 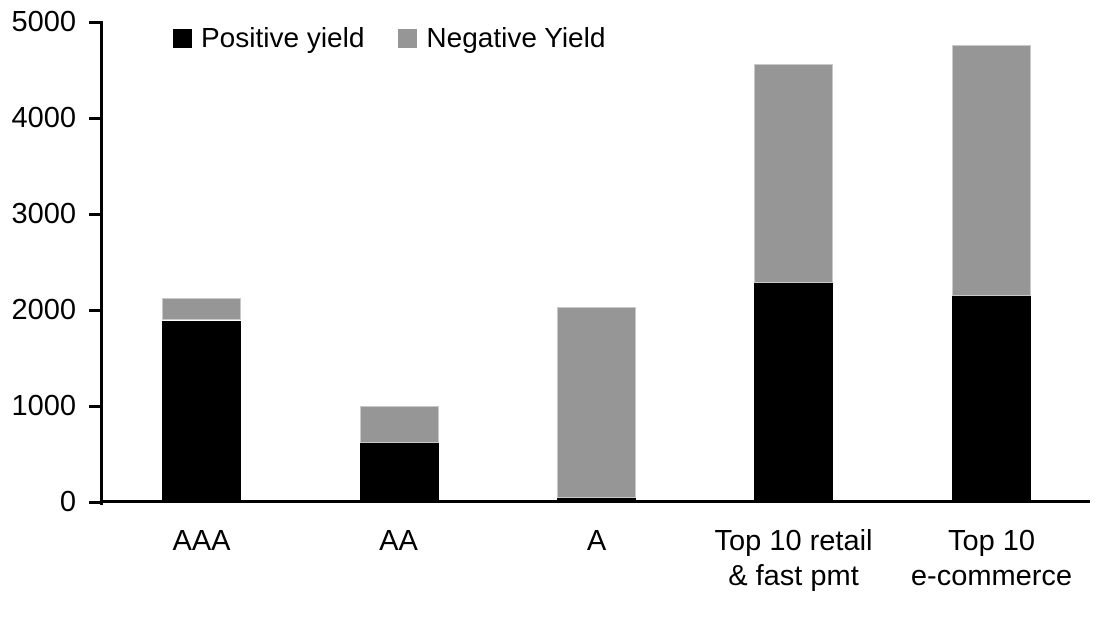 I want to click on x-category-label-1: AA, so click(x=398, y=541).